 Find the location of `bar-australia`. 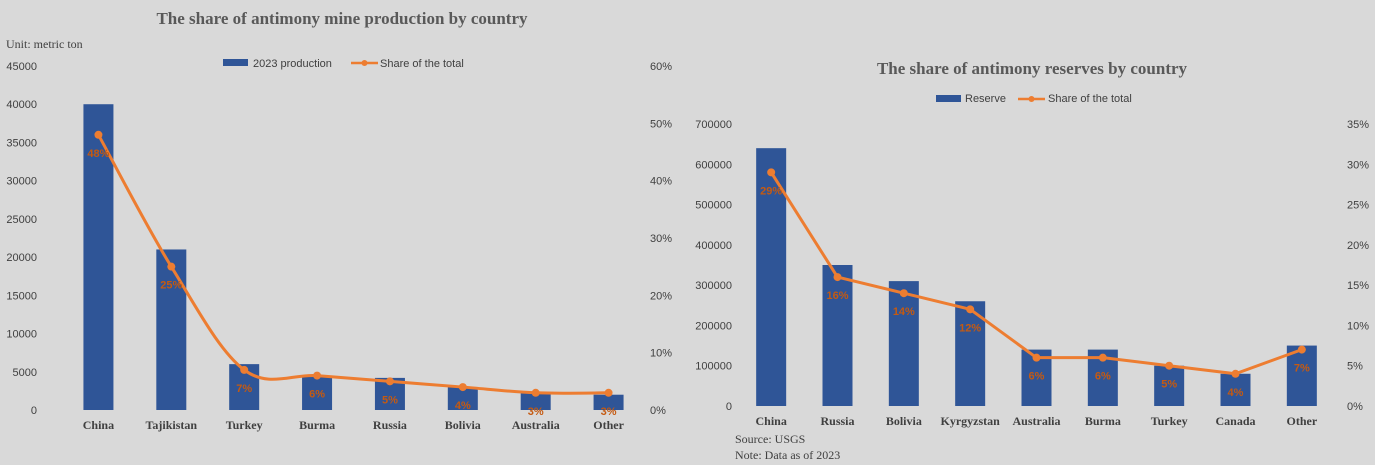

bar-australia is located at coordinates (535, 401).